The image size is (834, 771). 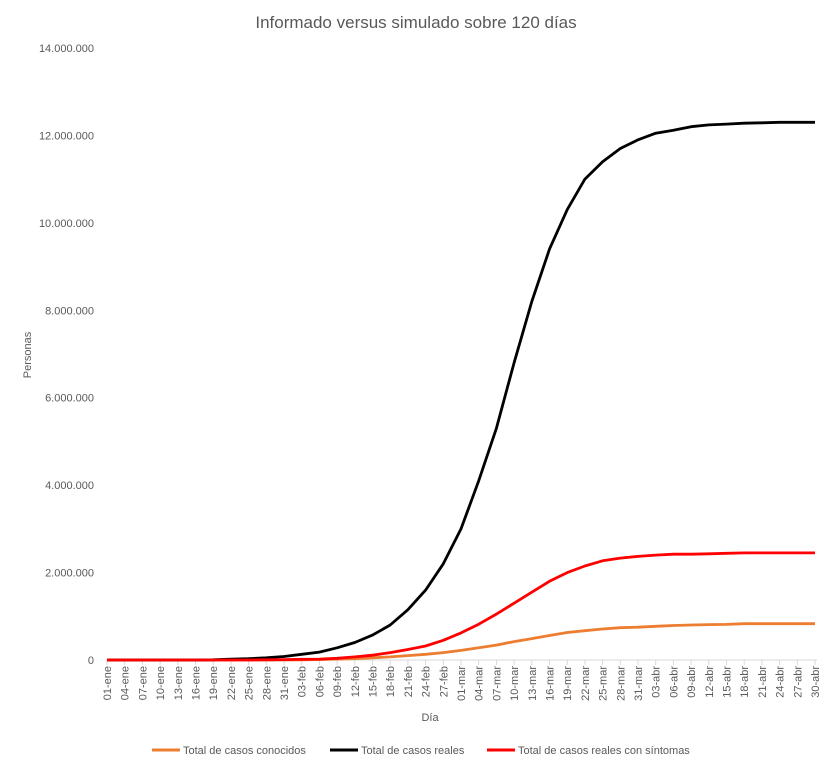 I want to click on x-axis-label: Día, so click(x=430, y=718).